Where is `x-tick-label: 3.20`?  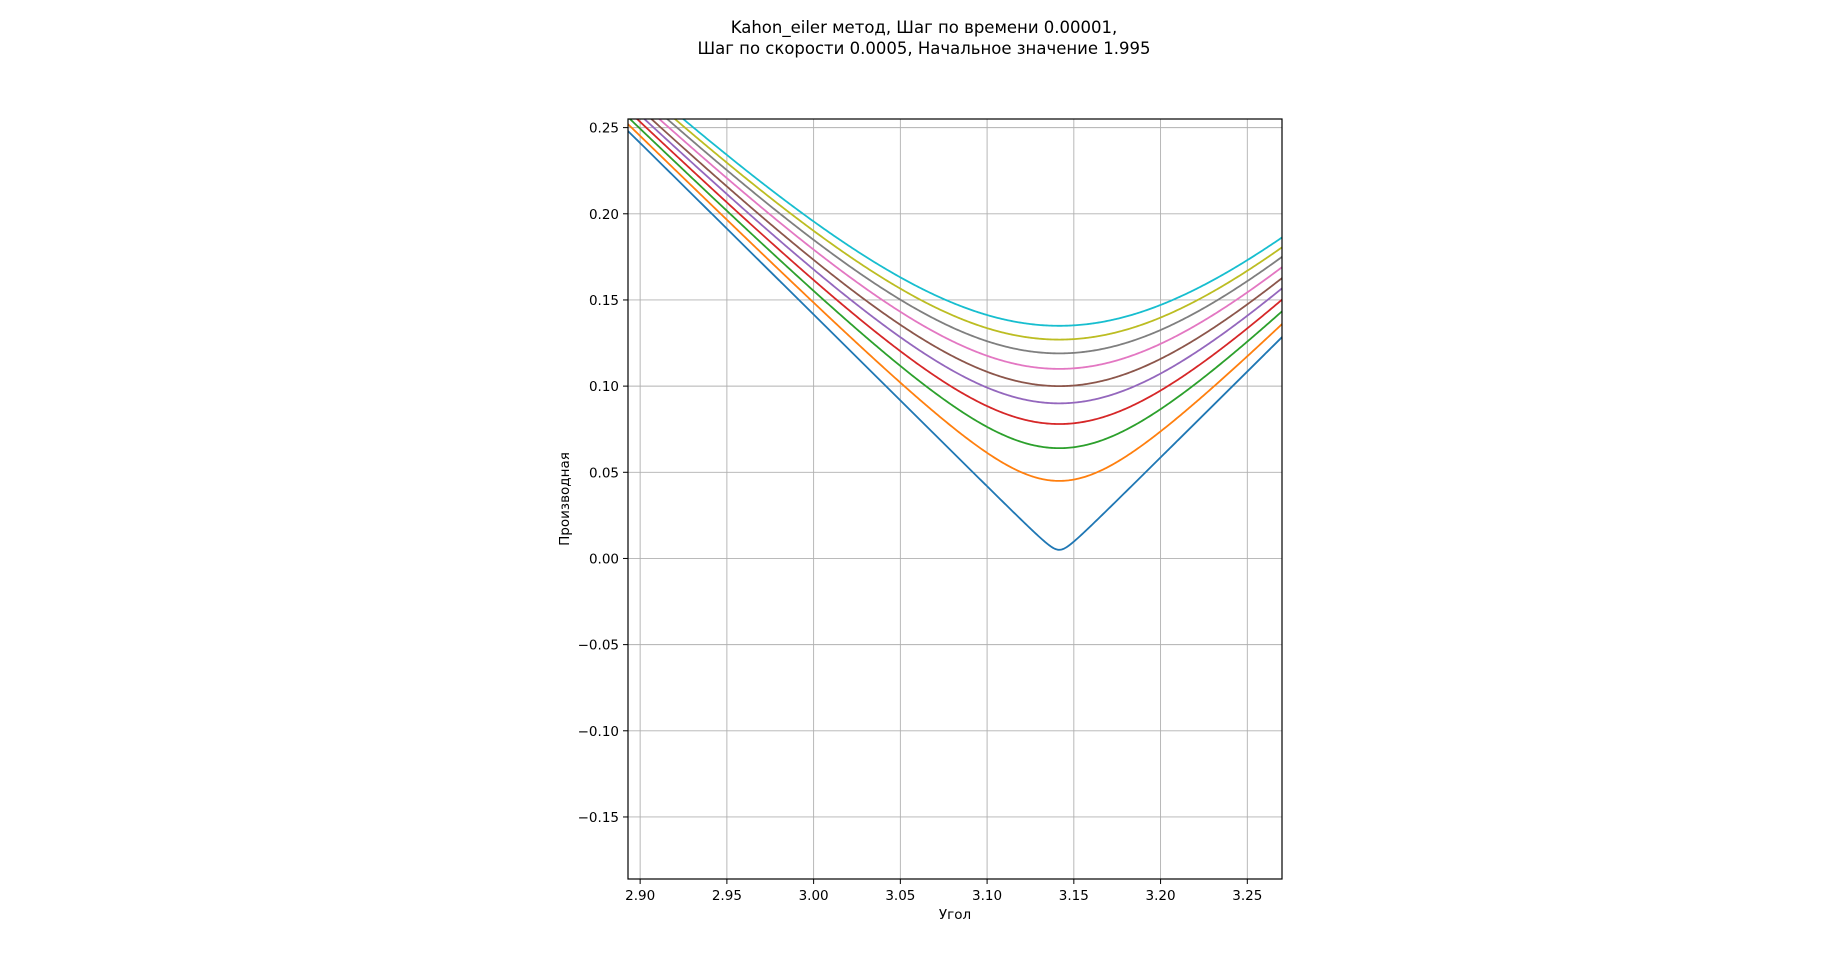
x-tick-label: 3.20 is located at coordinates (1161, 896).